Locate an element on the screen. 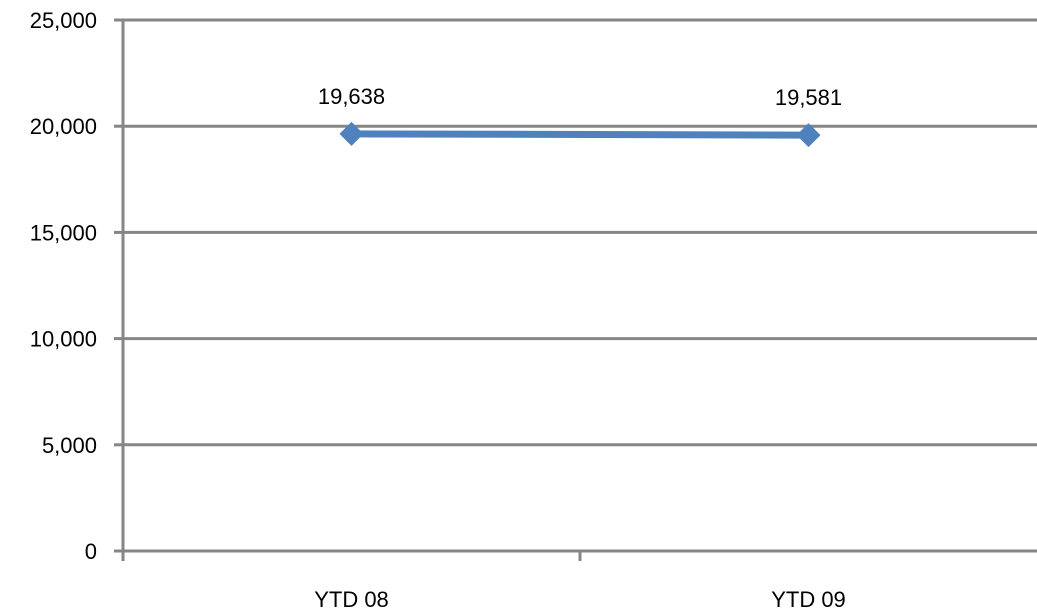 The width and height of the screenshot is (1037, 616). data-label: 19,581 is located at coordinates (808, 97).